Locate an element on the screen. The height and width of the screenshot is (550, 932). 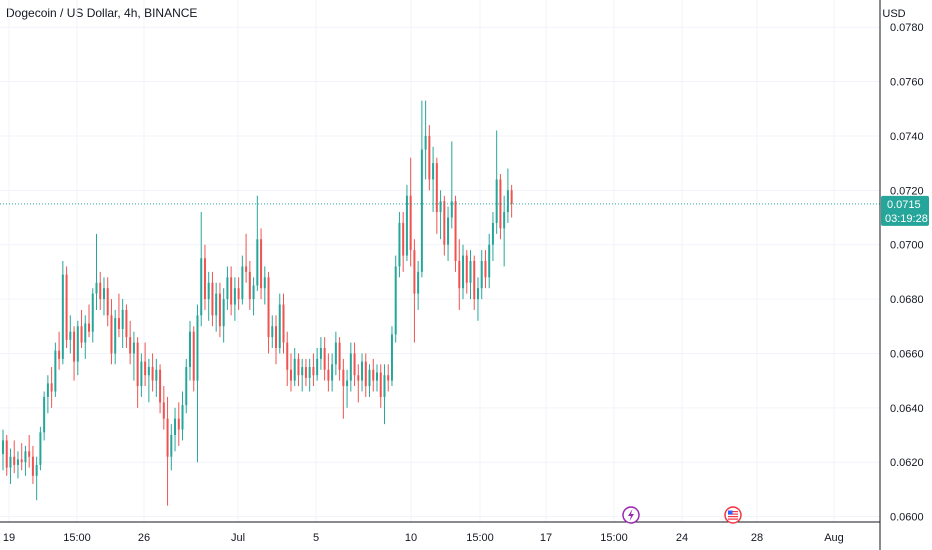
chart-title: Dogecoin / US Dollar, 4h, BINANCE is located at coordinates (102, 13).